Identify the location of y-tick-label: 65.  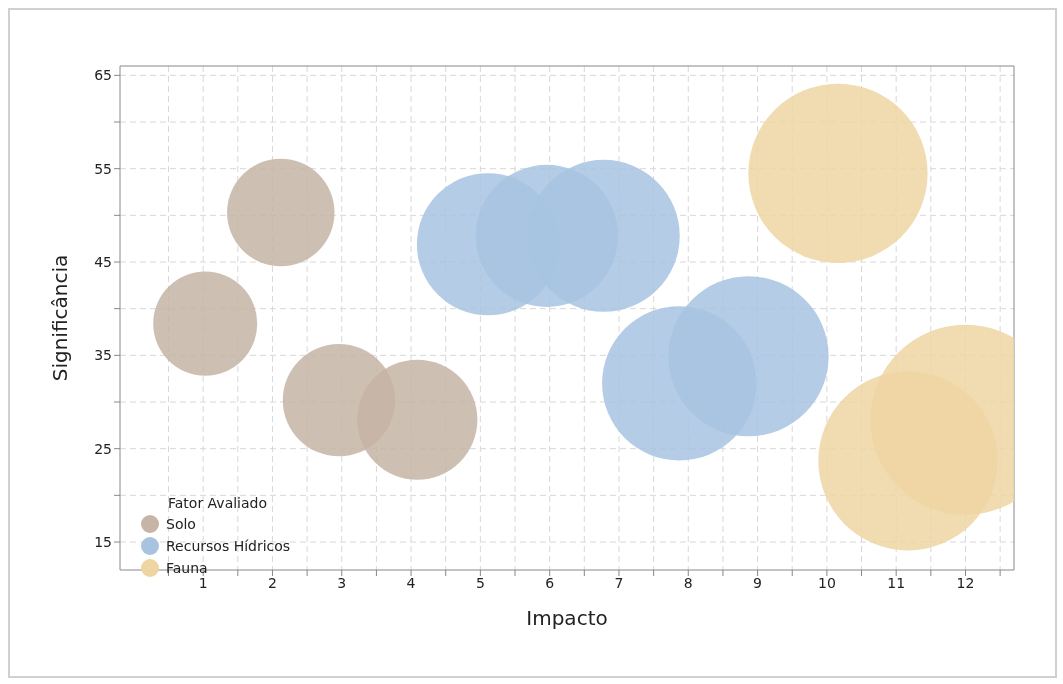
(103, 75).